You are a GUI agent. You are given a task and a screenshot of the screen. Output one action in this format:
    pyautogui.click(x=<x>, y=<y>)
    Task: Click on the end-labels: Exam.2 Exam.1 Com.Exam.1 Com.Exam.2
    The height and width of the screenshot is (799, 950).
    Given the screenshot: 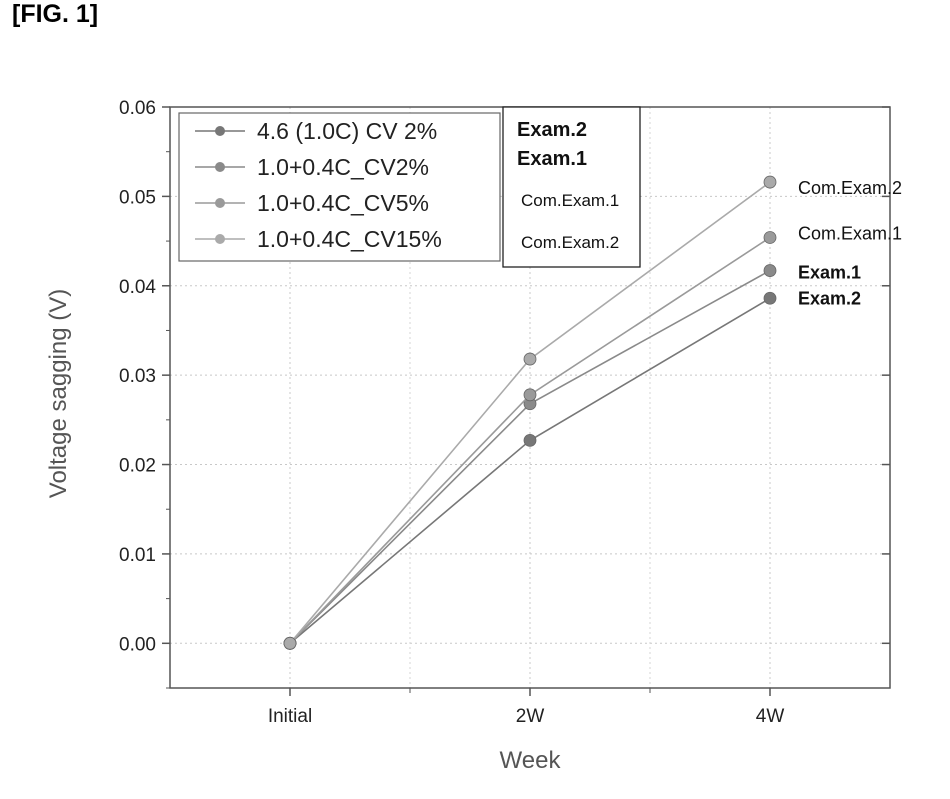 What is the action you would take?
    pyautogui.click(x=850, y=243)
    